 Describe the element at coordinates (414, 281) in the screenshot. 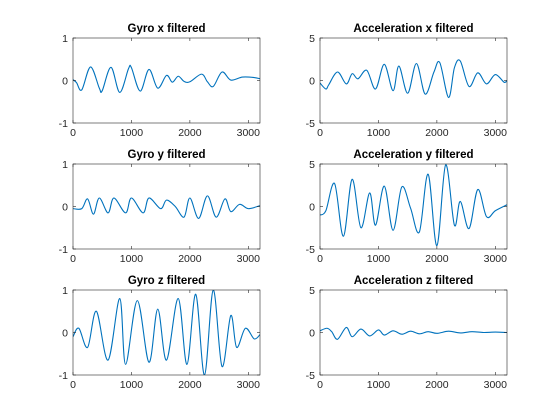

I see `subplot-title: Acceleration z filtered` at that location.